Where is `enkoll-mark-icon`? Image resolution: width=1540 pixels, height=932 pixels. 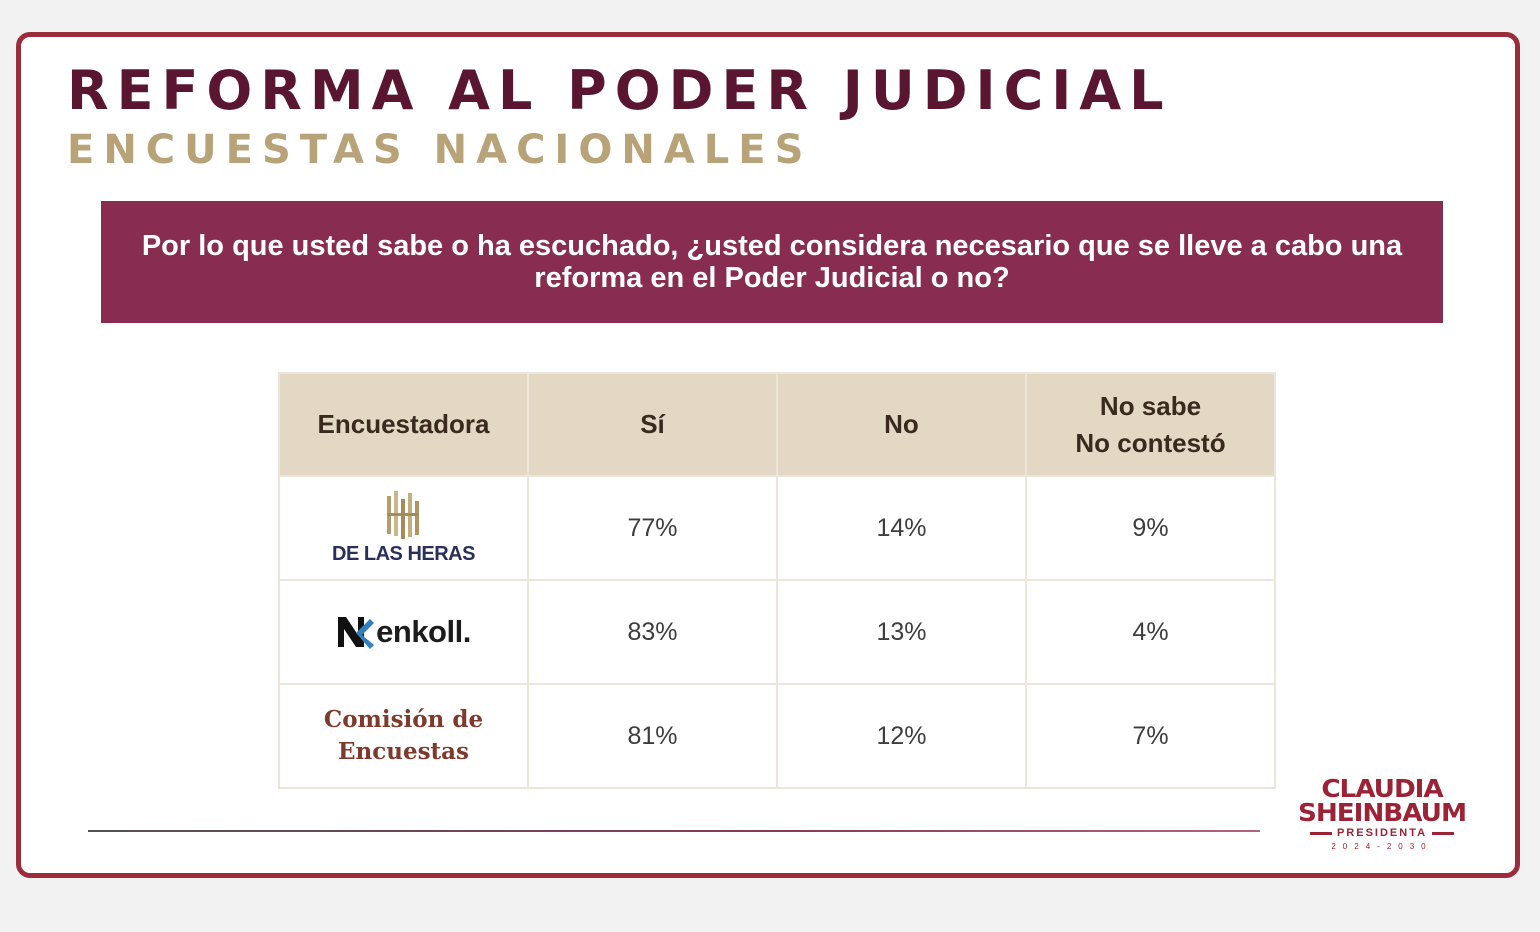 enkoll-mark-icon is located at coordinates (356, 633).